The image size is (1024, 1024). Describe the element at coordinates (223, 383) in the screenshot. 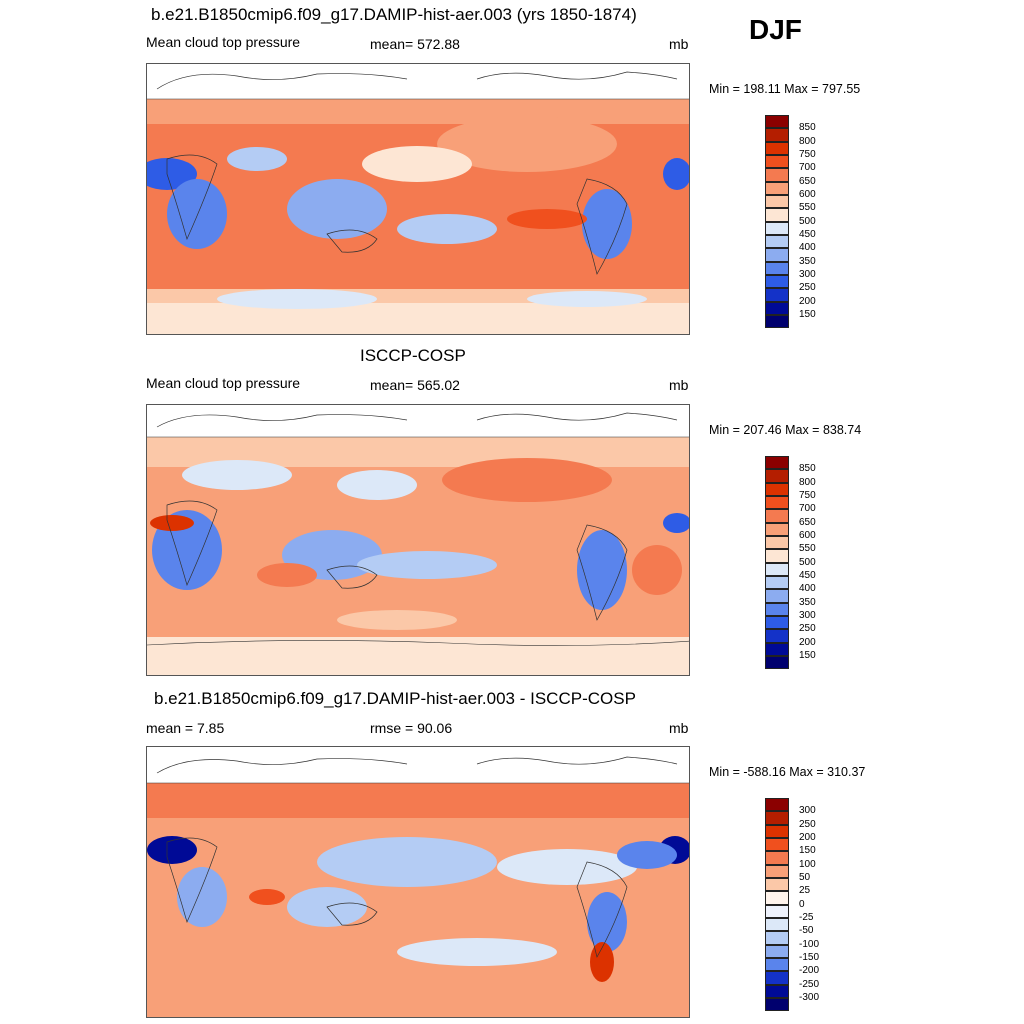

I see `panel-2-variable-label: Mean cloud top pressure` at that location.